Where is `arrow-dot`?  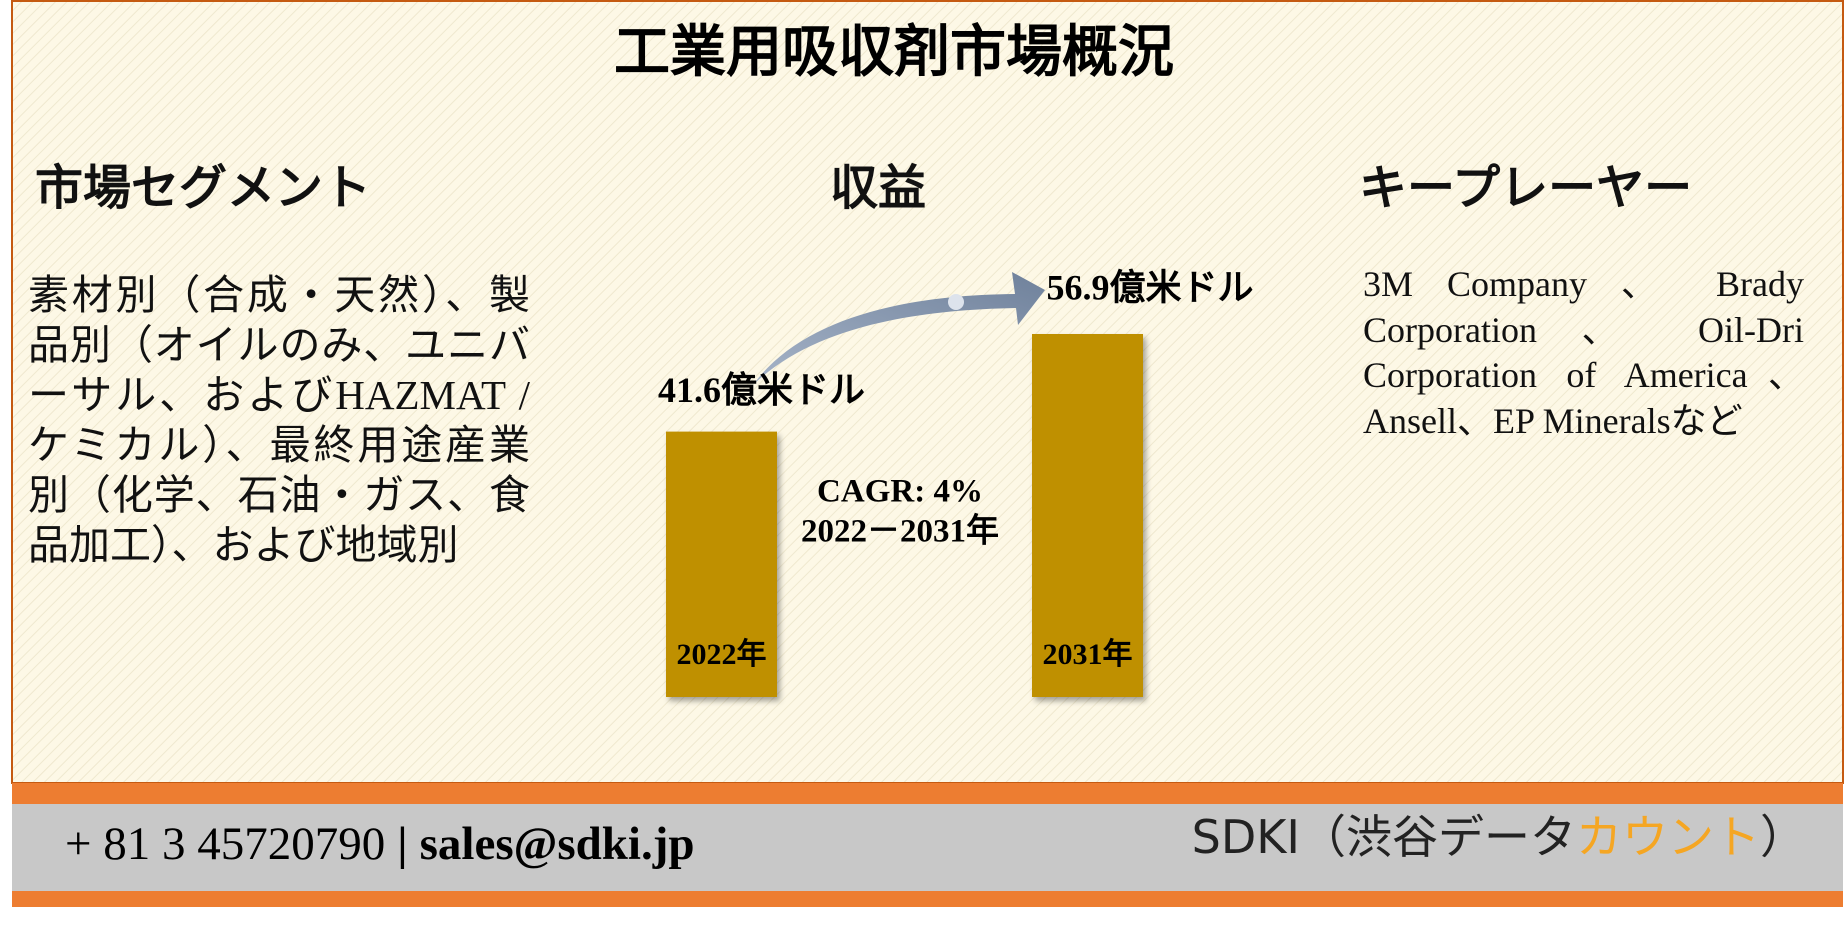 arrow-dot is located at coordinates (956, 302).